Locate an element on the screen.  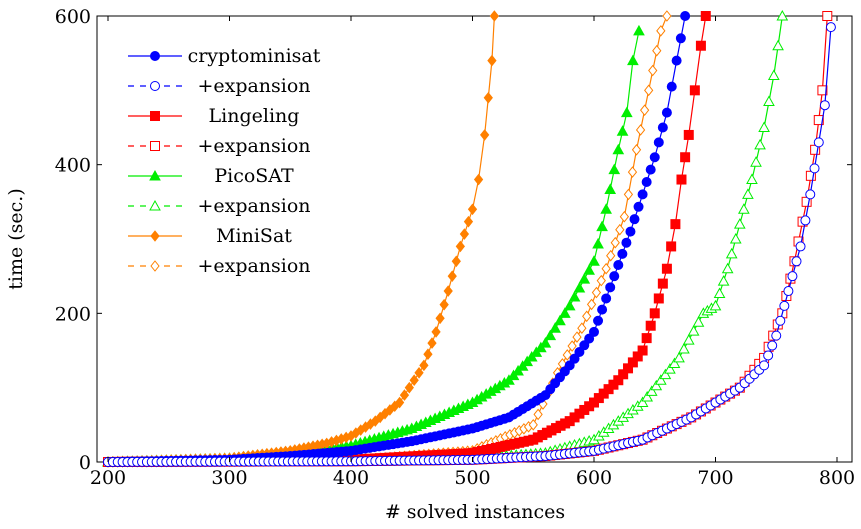
x-tick-label: 700 is located at coordinates (715, 478).